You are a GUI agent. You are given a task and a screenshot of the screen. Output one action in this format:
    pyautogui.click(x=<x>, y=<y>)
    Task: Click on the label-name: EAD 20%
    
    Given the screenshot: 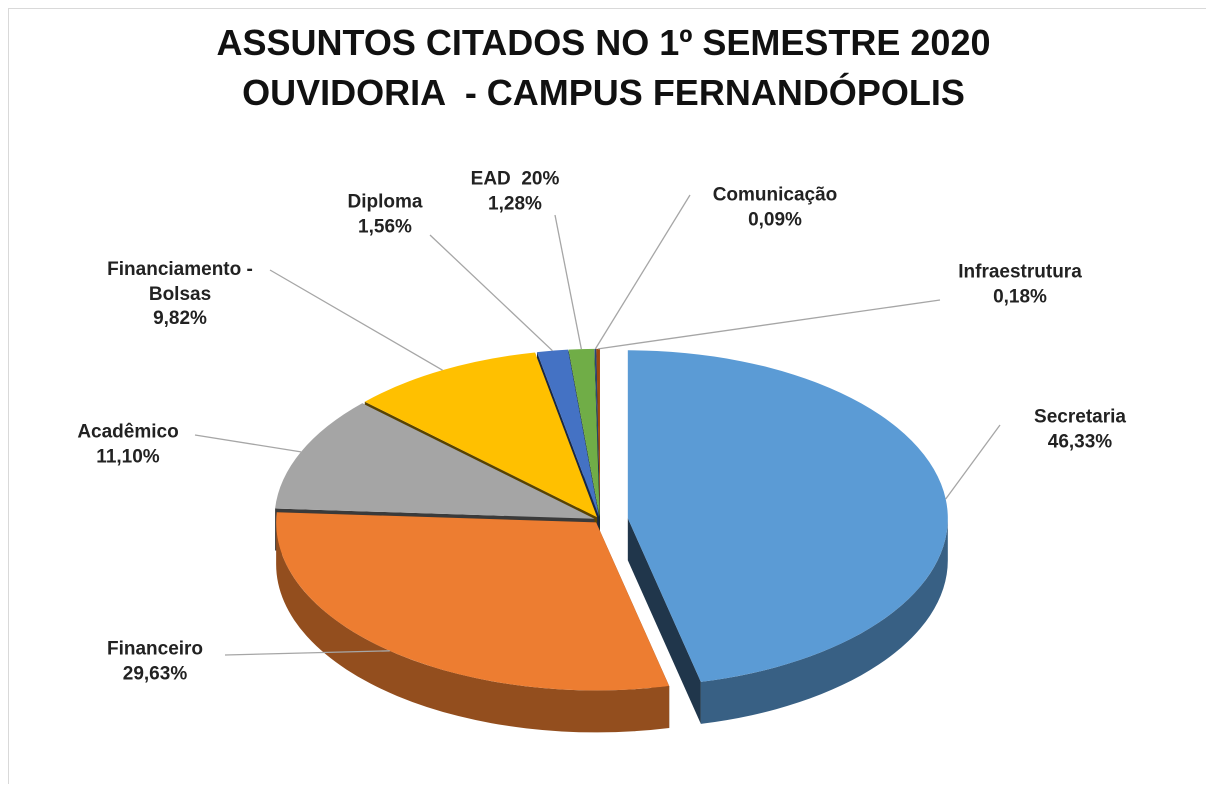 What is the action you would take?
    pyautogui.click(x=515, y=179)
    